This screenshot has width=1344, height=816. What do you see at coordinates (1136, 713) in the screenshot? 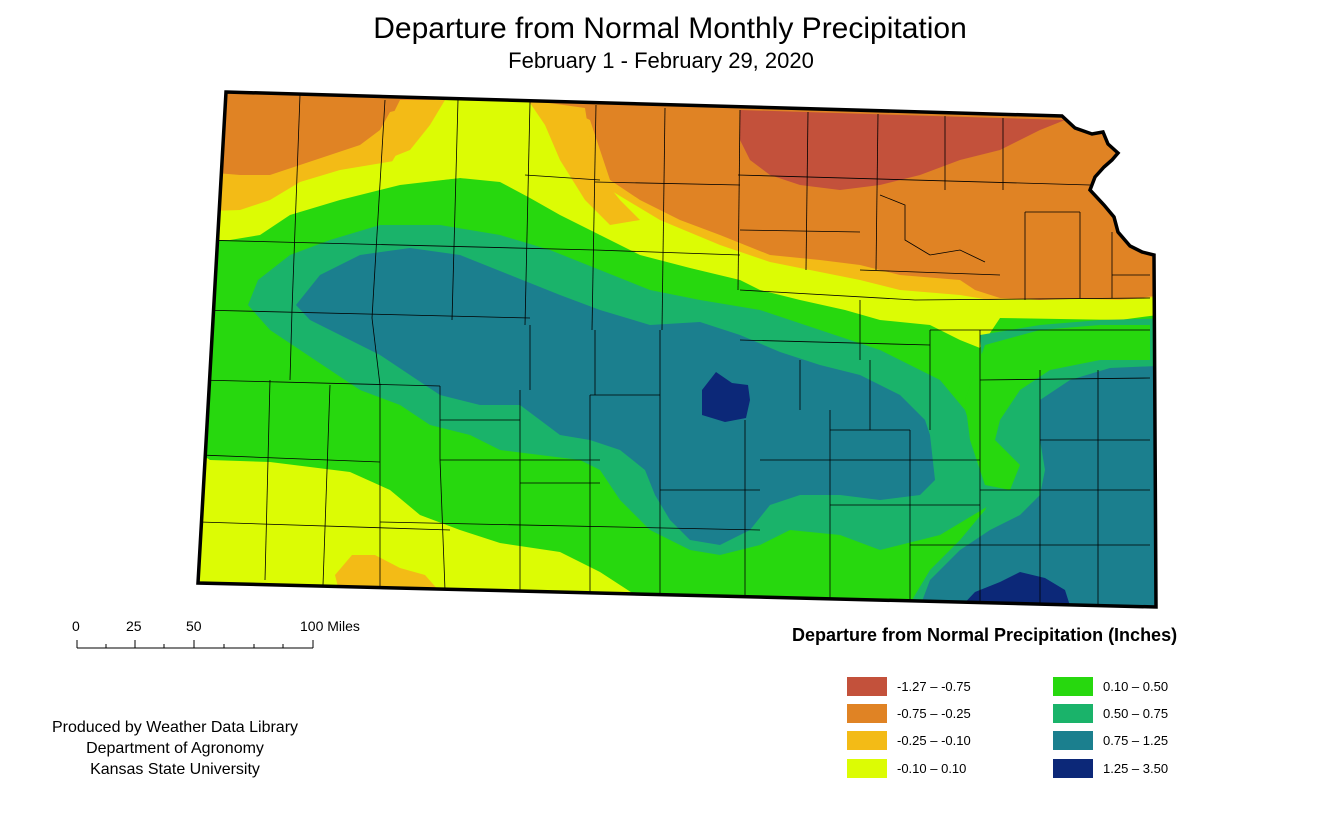
I see `legend-label: 0.50 – 0.75` at bounding box center [1136, 713].